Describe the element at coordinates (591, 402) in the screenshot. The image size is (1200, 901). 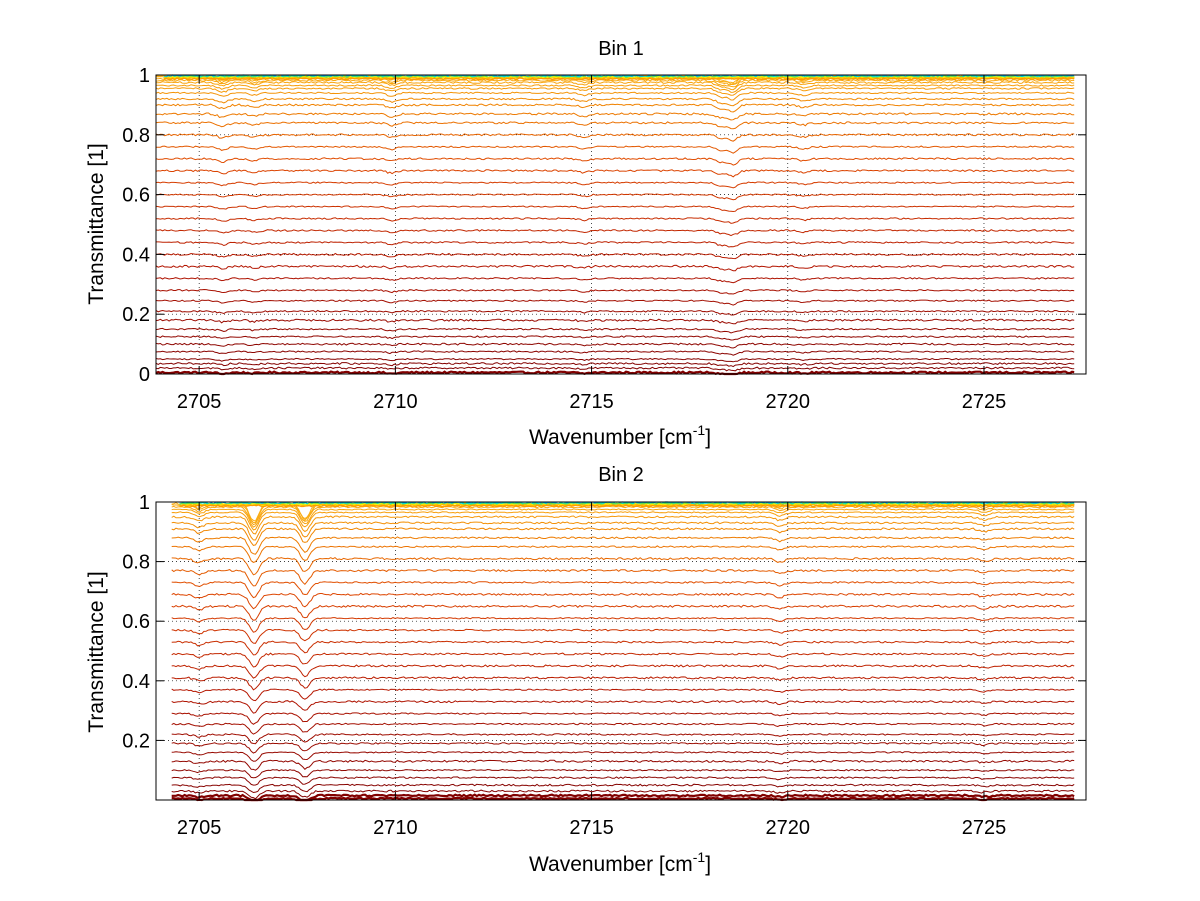
I see `x-tick-labels: 2705 2710 2715 2720 2725` at that location.